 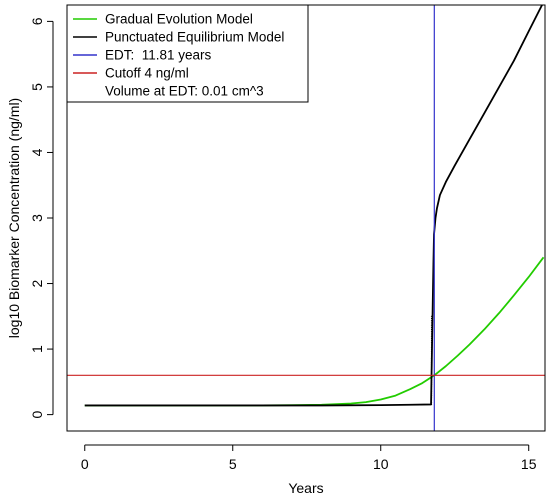 What do you see at coordinates (305, 488) in the screenshot?
I see `x-axis-label: Years` at bounding box center [305, 488].